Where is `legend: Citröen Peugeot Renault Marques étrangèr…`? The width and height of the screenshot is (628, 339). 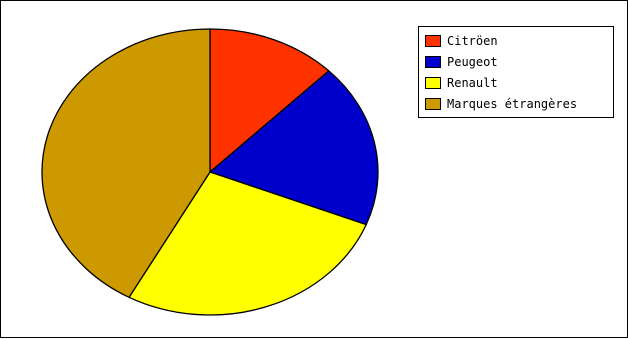
legend: Citröen Peugeot Renault Marques étrangèr… is located at coordinates (516, 72).